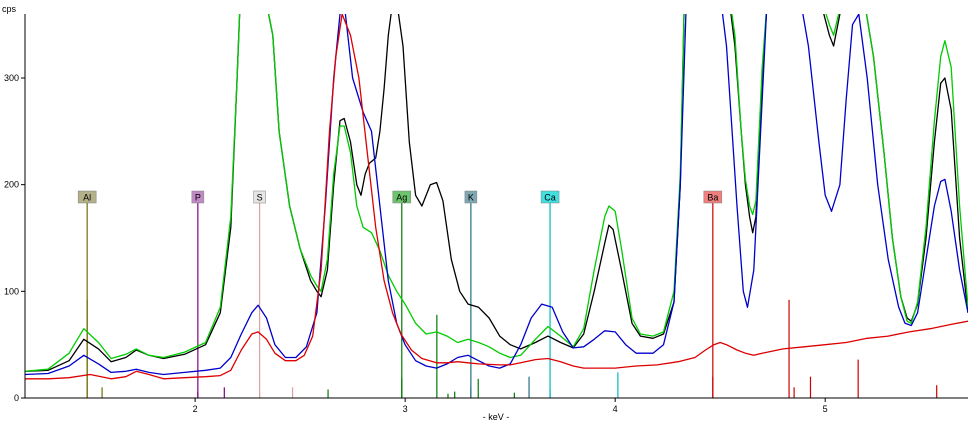 The height and width of the screenshot is (425, 975). Describe the element at coordinates (11, 78) in the screenshot. I see `y-tick-label: 300` at that location.